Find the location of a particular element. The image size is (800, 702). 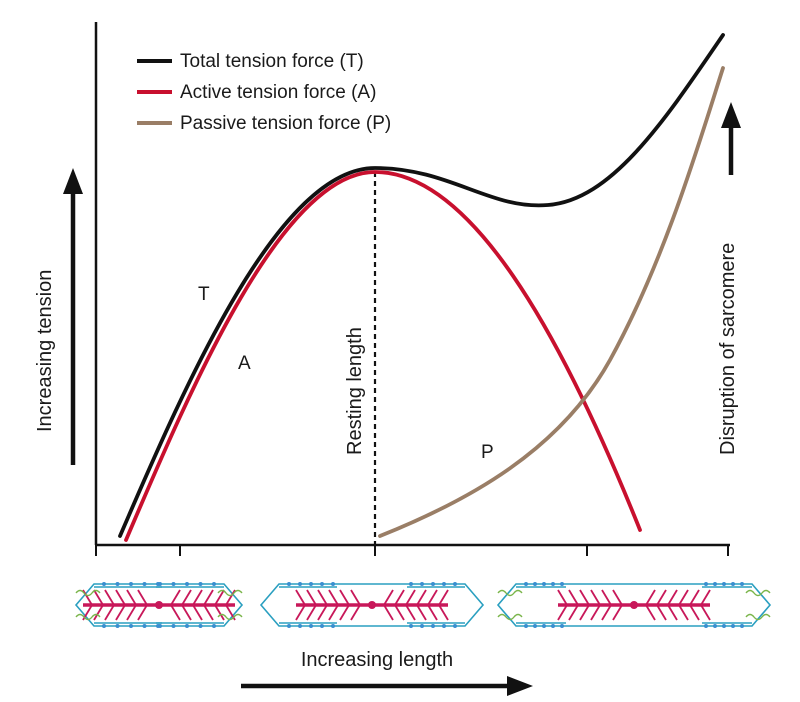

tension-arrow is located at coordinates (73, 316).